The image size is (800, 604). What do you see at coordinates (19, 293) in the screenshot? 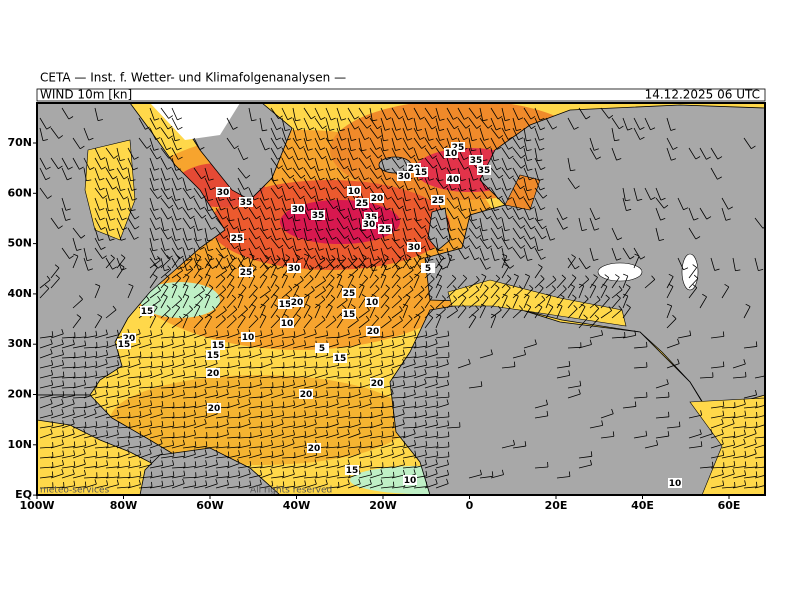
I see `lat-label: 40N` at bounding box center [19, 293].